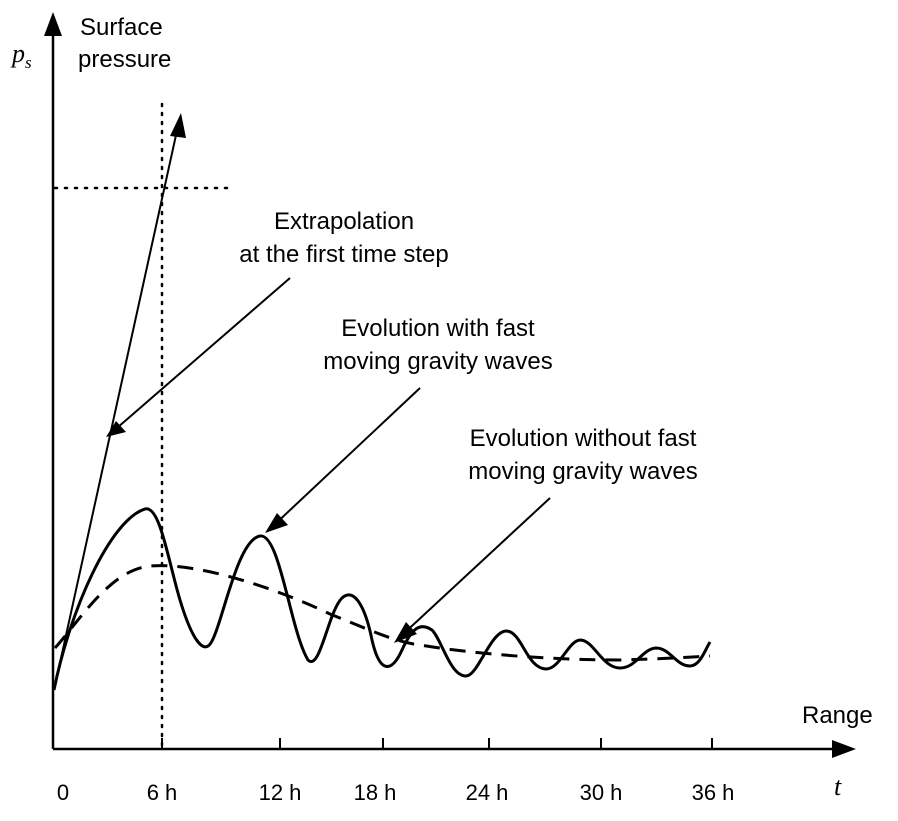  What do you see at coordinates (583, 438) in the screenshot?
I see `annotation-no-fast-waves-line1: Evolution without fast` at bounding box center [583, 438].